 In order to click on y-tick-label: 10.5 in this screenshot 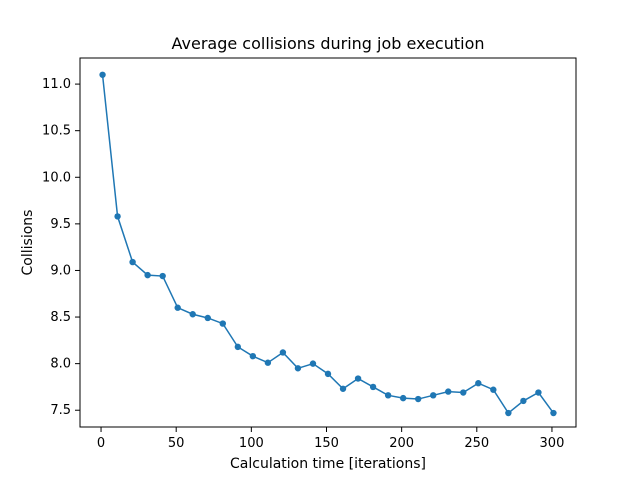, I will do `click(56, 131)`.